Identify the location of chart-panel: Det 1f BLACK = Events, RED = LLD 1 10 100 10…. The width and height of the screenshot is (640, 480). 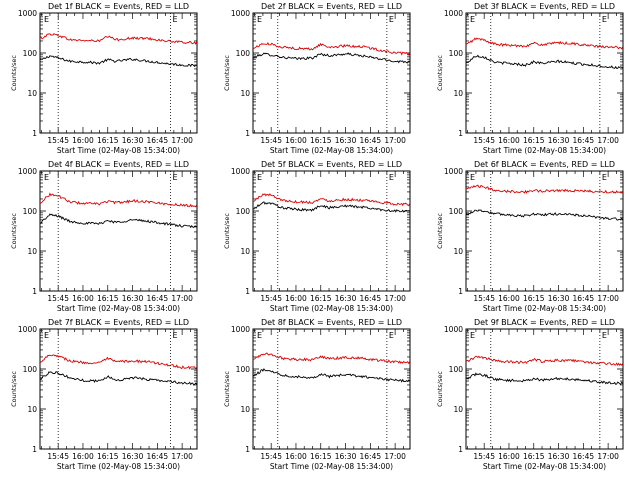
(104, 78).